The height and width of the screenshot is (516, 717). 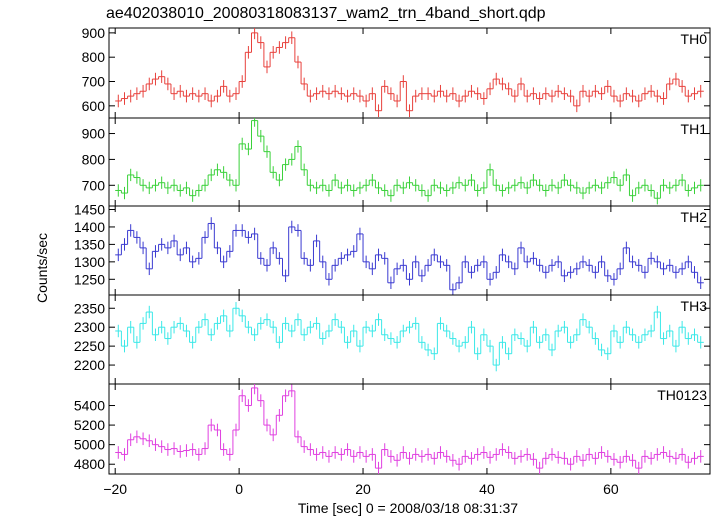 I want to click on panel-frame, so click(x=409, y=429).